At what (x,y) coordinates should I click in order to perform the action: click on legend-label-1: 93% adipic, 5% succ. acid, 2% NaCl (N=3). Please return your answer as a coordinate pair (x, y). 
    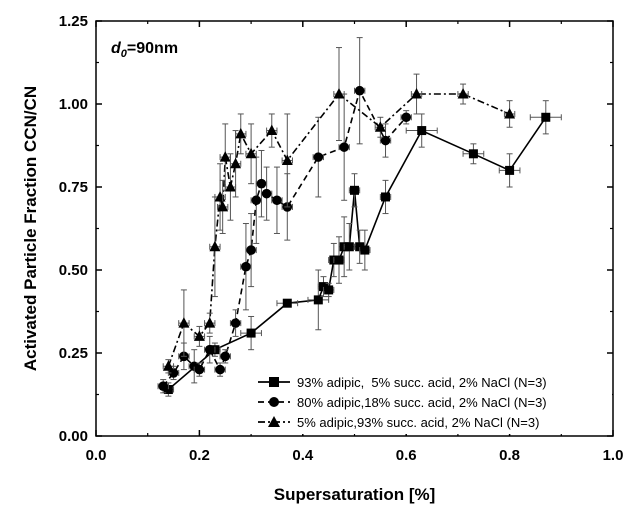
    Looking at the image, I should click on (422, 382).